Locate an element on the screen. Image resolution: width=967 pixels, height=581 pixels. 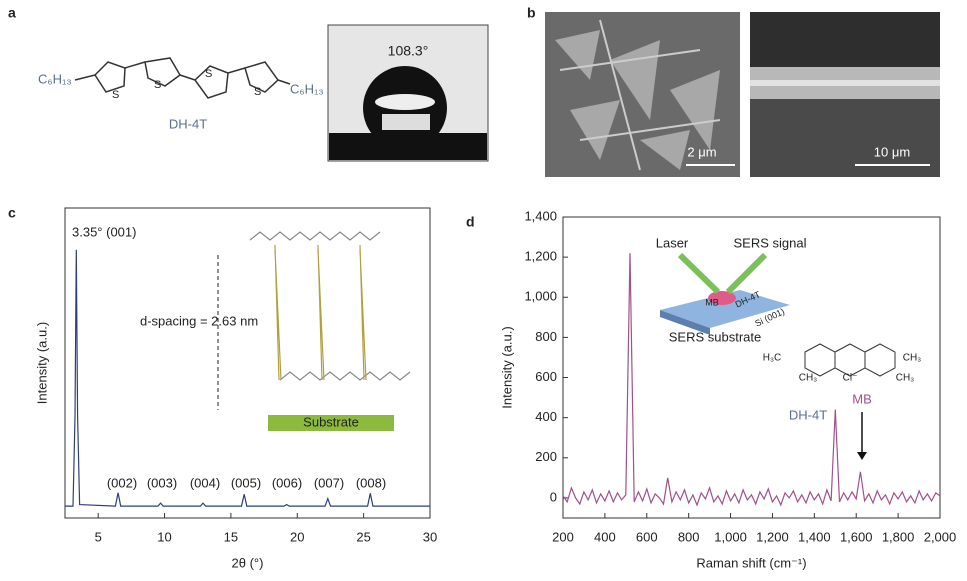
x-tick-label: 30 is located at coordinates (430, 536).